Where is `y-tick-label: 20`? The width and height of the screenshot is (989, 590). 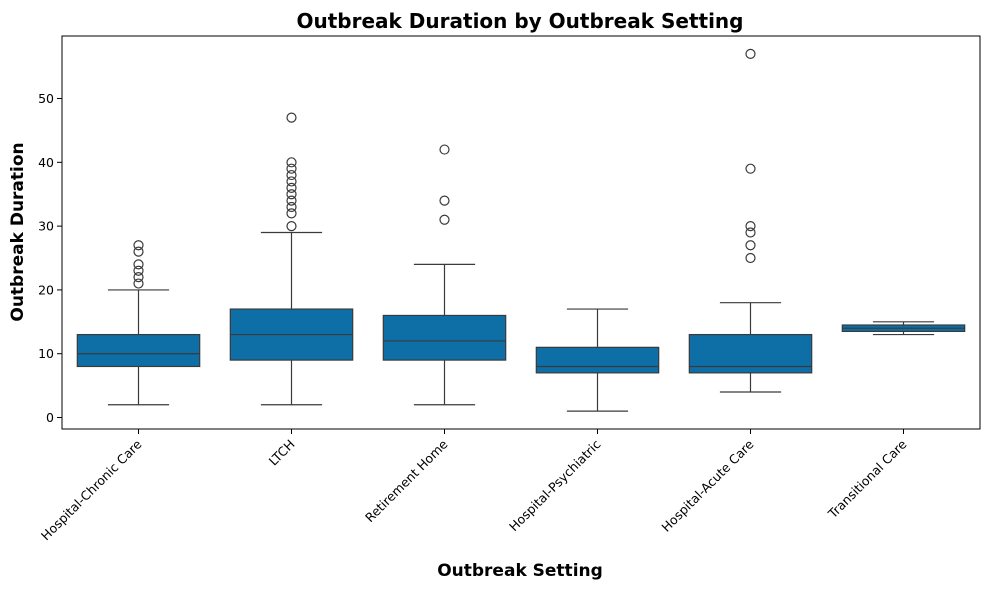 y-tick-label: 20 is located at coordinates (46, 289).